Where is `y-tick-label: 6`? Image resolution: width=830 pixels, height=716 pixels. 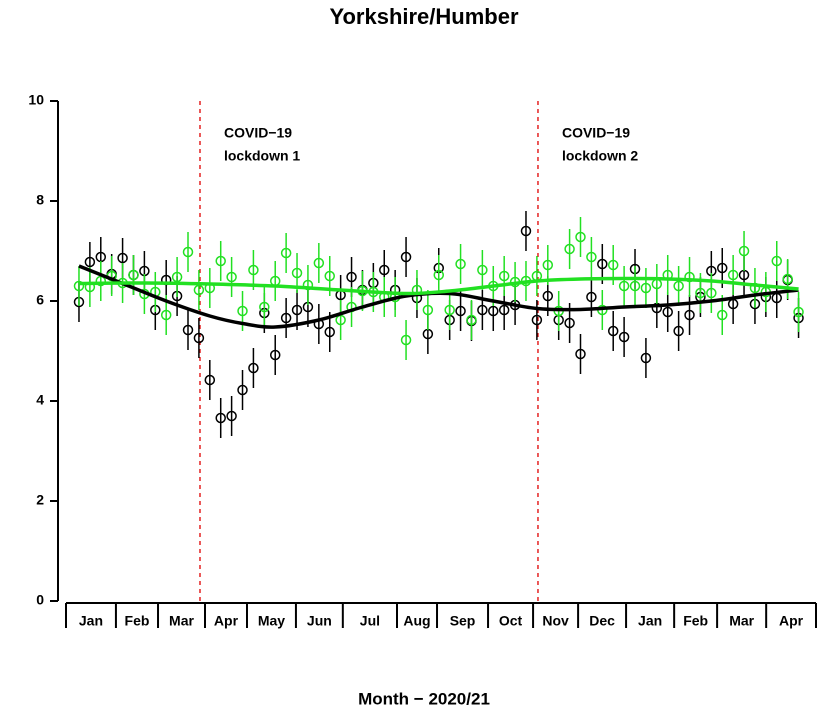 y-tick-label: 6 is located at coordinates (40, 300).